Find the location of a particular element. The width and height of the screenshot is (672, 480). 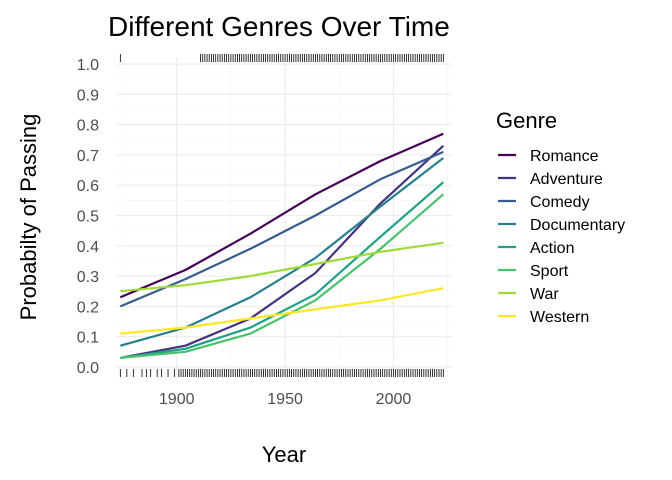

y-tick-label: 0.2 is located at coordinates (88, 307).